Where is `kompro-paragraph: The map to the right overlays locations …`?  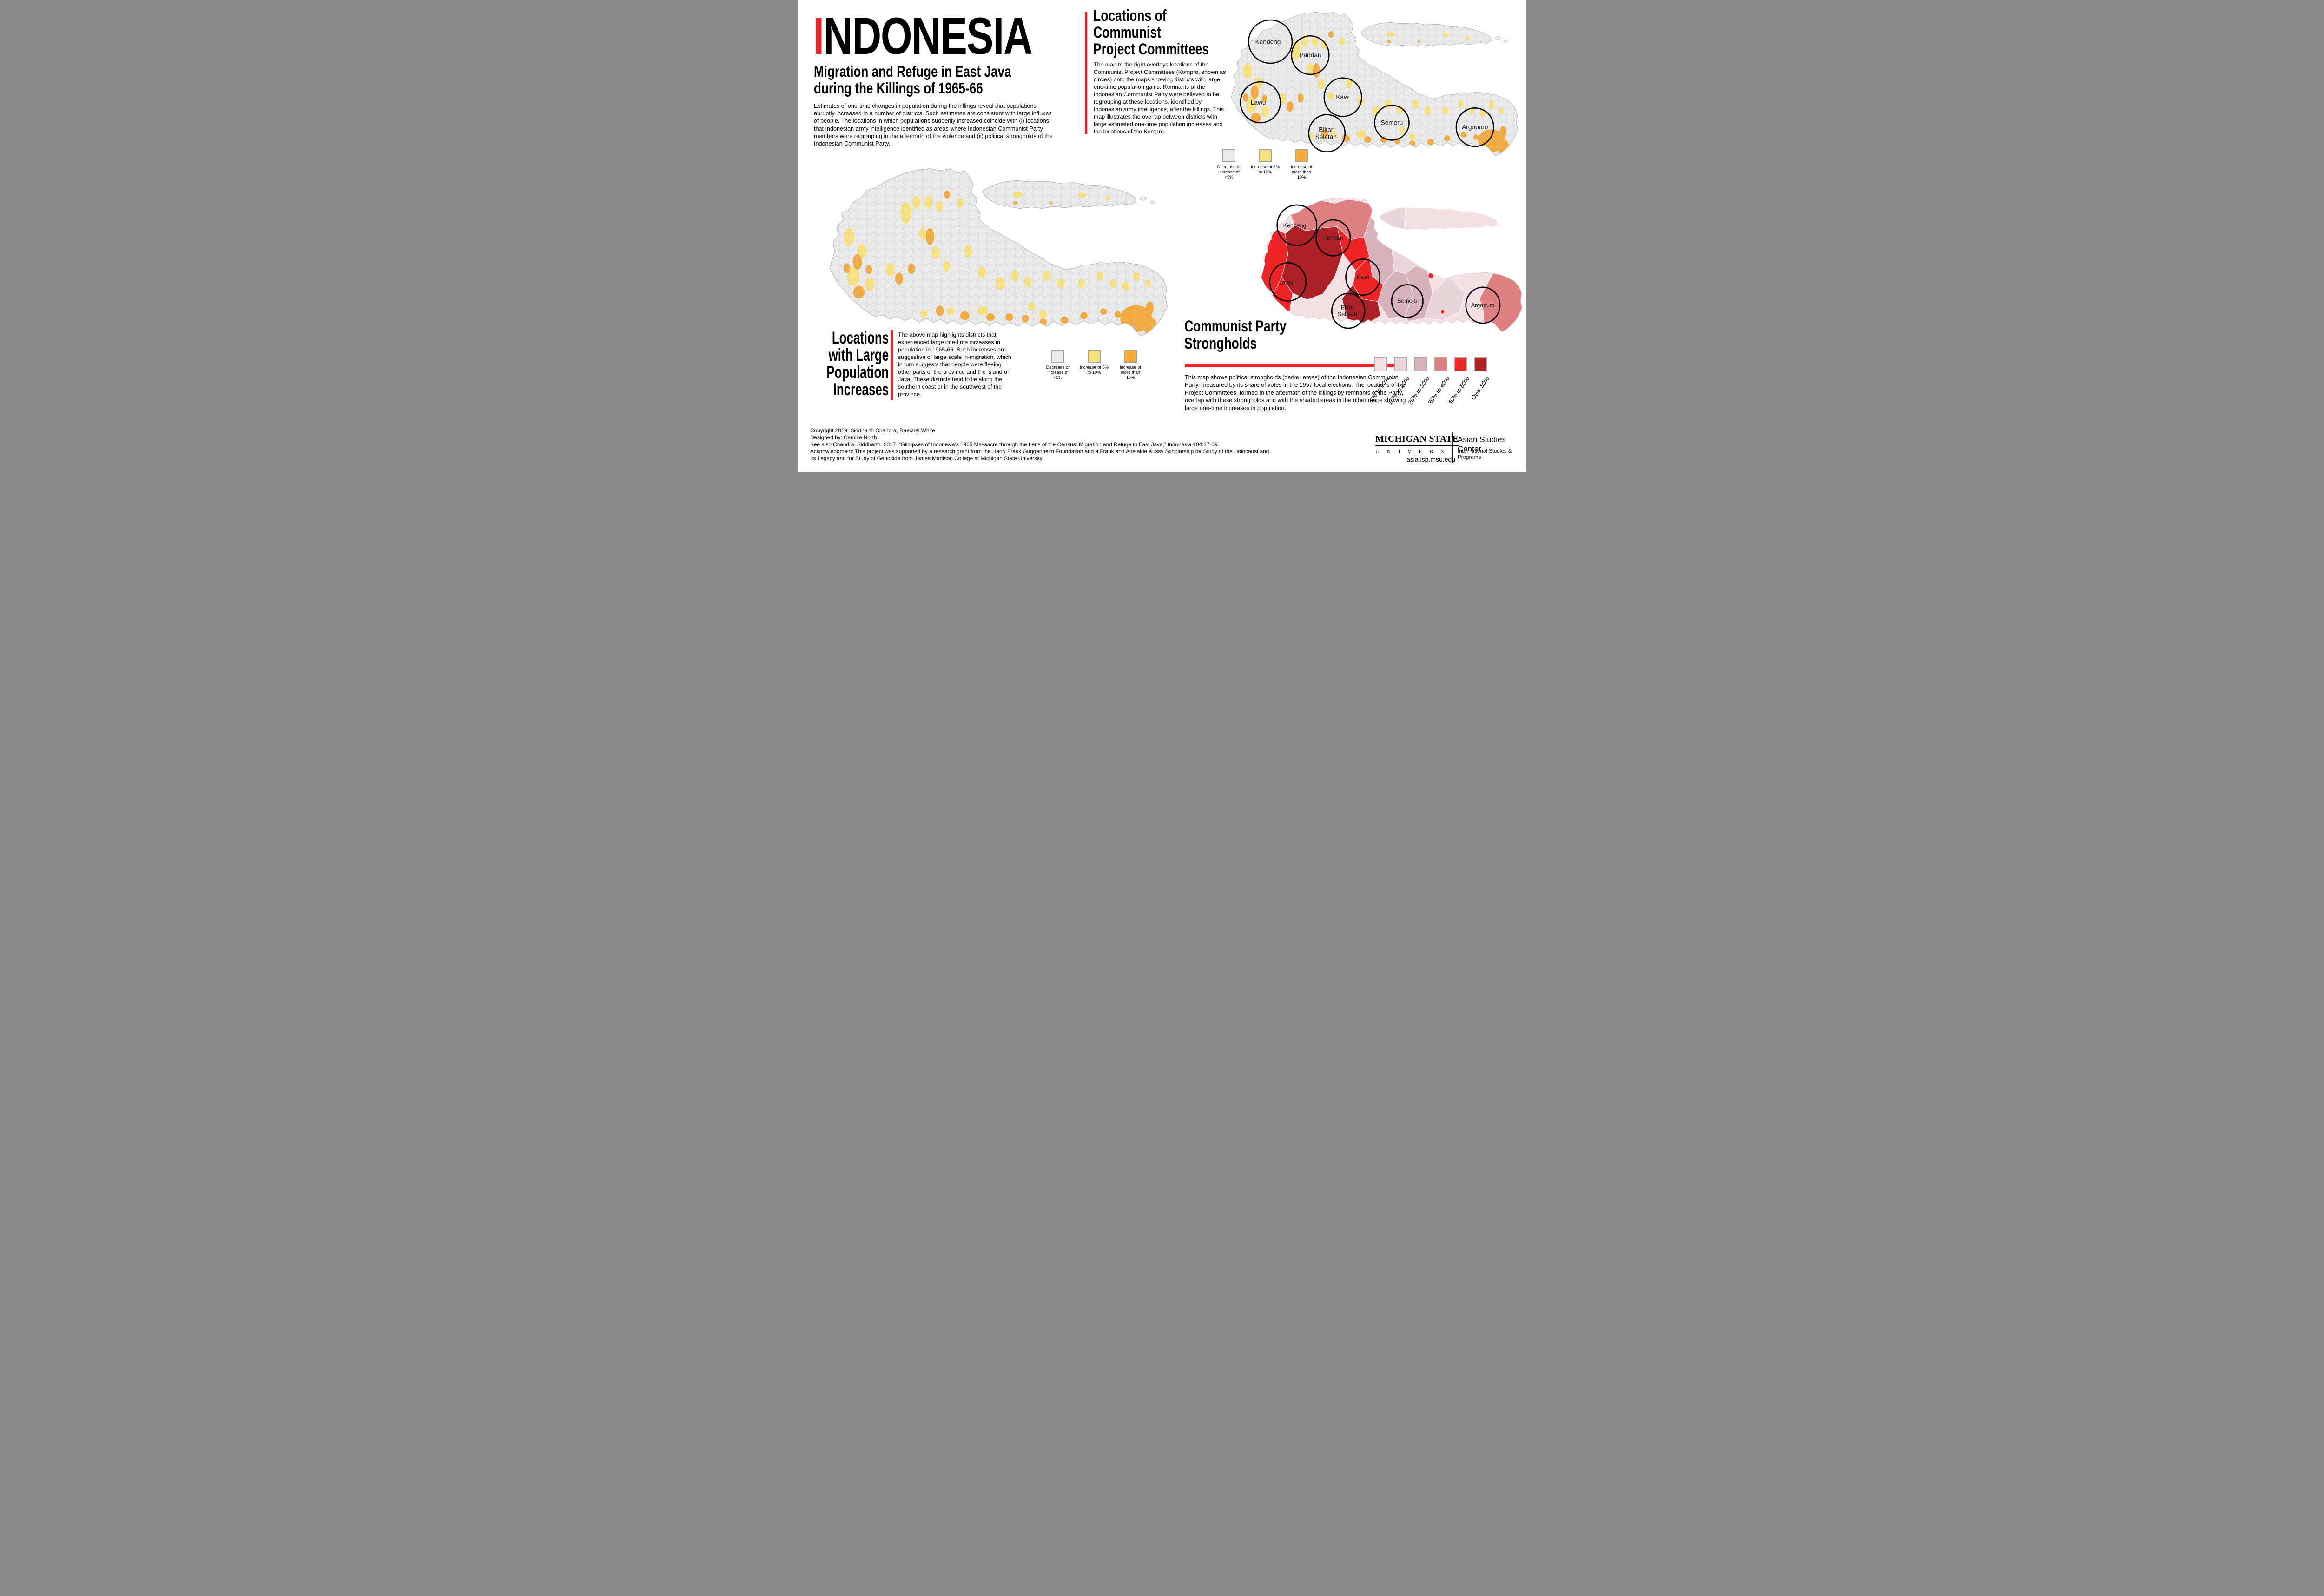 kompro-paragraph: The map to the right overlays locations … is located at coordinates (1160, 98).